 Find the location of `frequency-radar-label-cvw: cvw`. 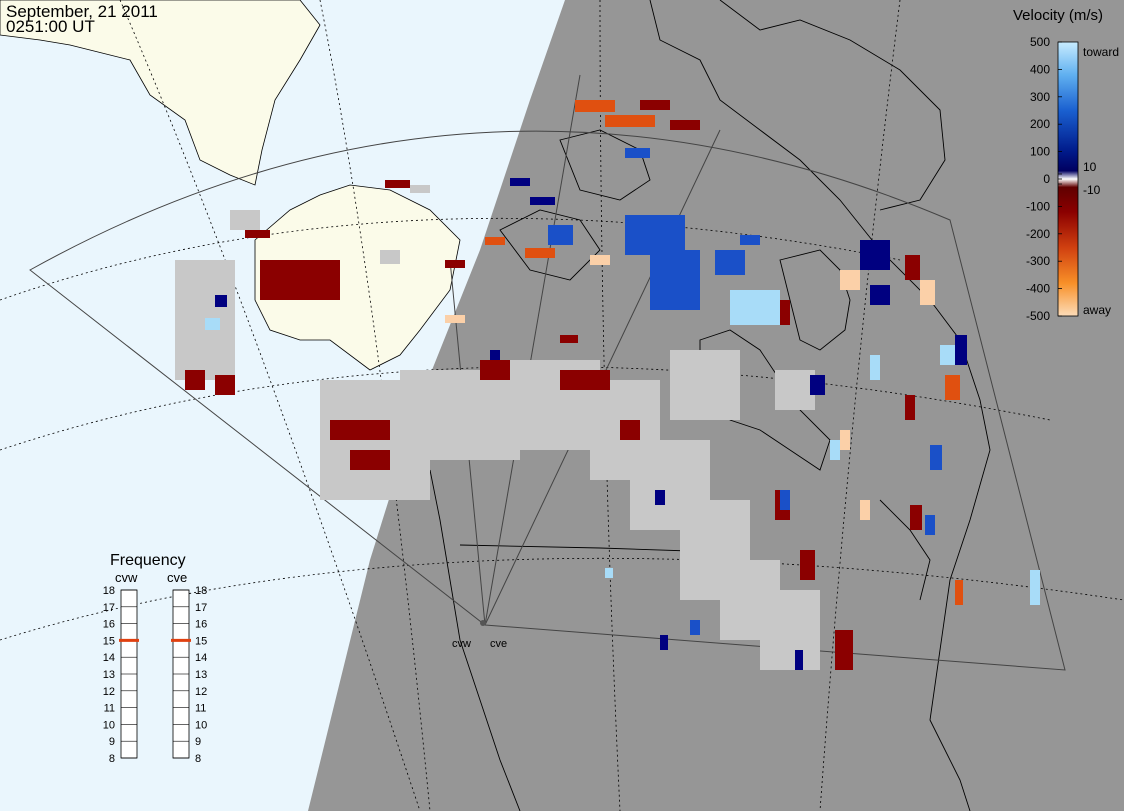

frequency-radar-label-cvw: cvw is located at coordinates (126, 577).